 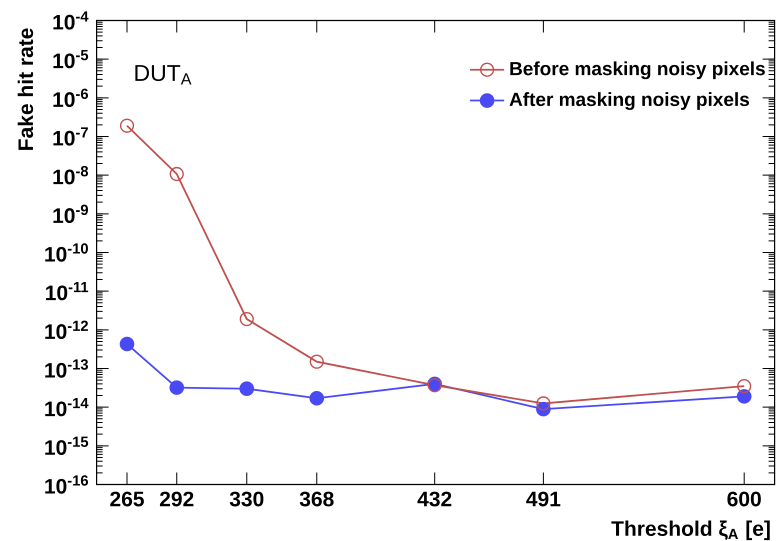 What do you see at coordinates (66, 407) in the screenshot?
I see `y-tick-label: 10$^{-14}$` at bounding box center [66, 407].